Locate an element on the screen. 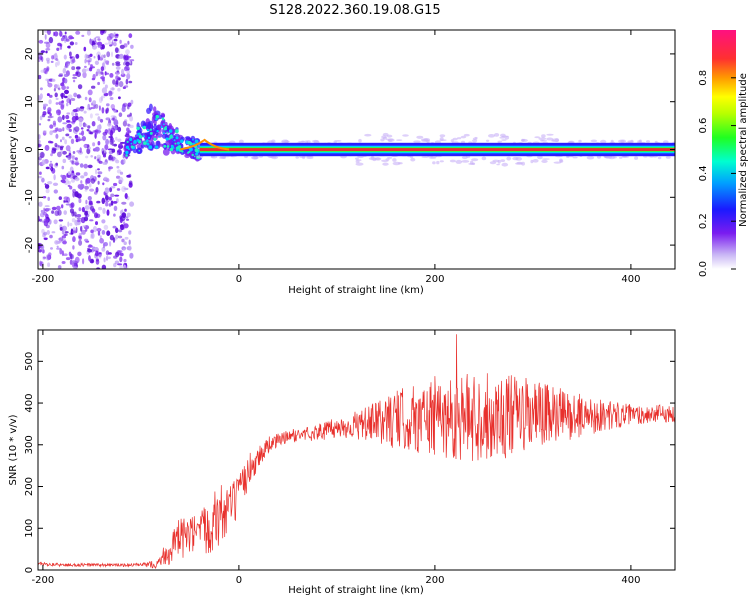 The width and height of the screenshot is (750, 600). bump-trace is located at coordinates (204, 144).